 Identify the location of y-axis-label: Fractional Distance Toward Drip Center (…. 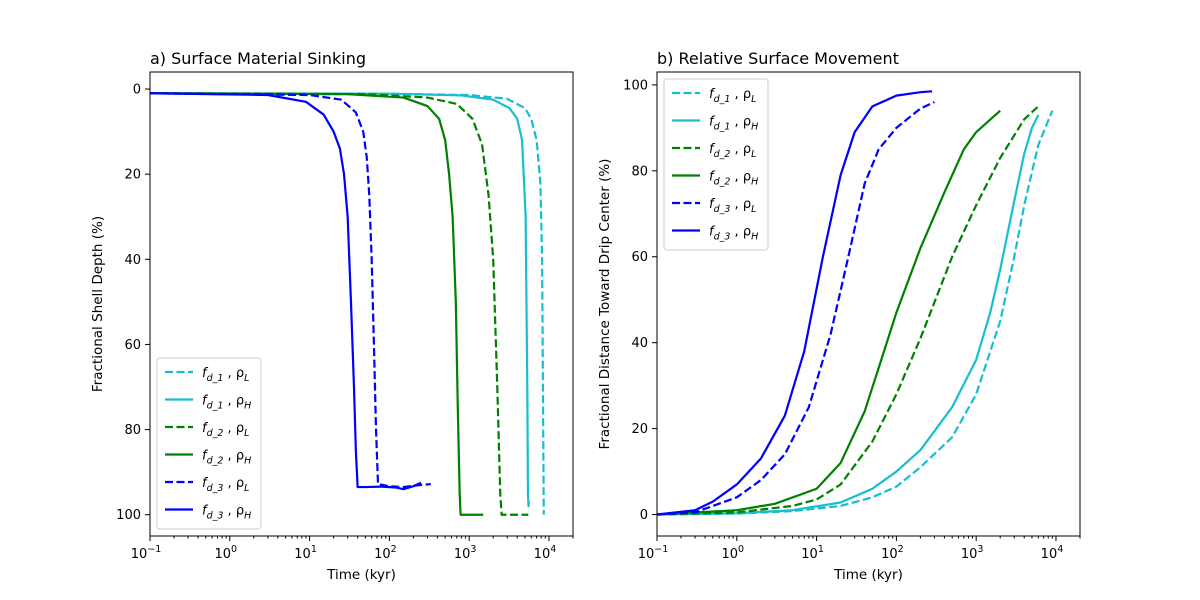
(605, 304).